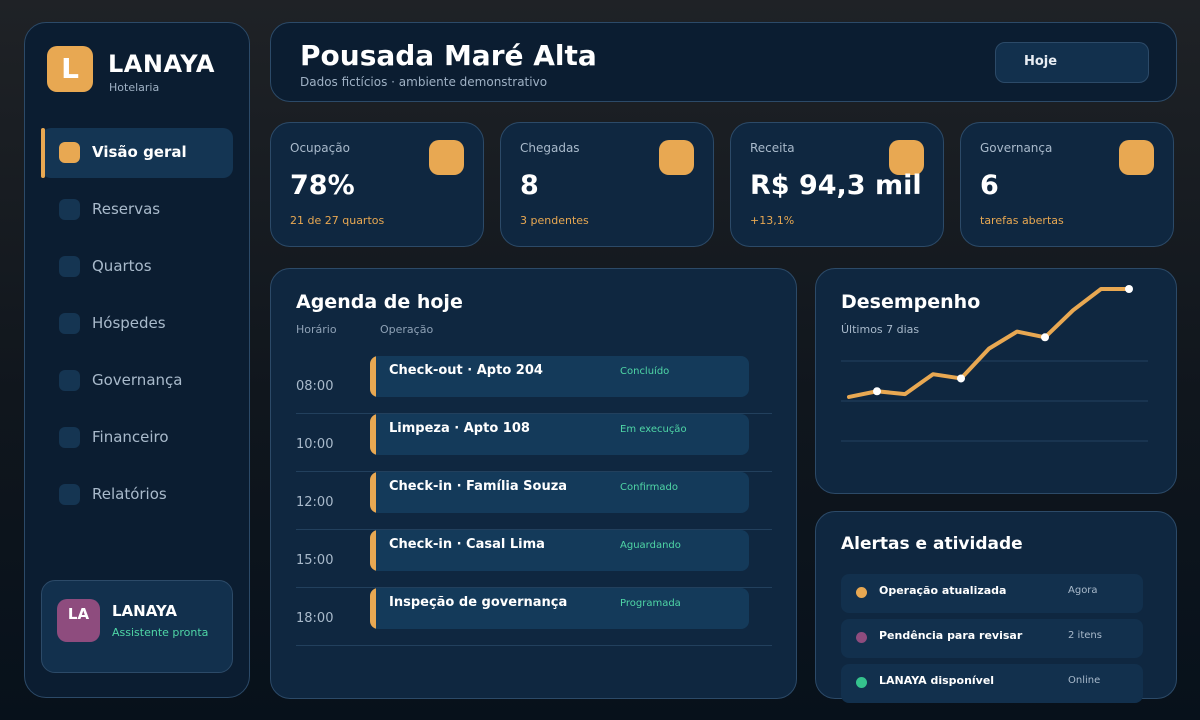 The width and height of the screenshot is (1200, 720). I want to click on alert-meta: Online, so click(1084, 680).